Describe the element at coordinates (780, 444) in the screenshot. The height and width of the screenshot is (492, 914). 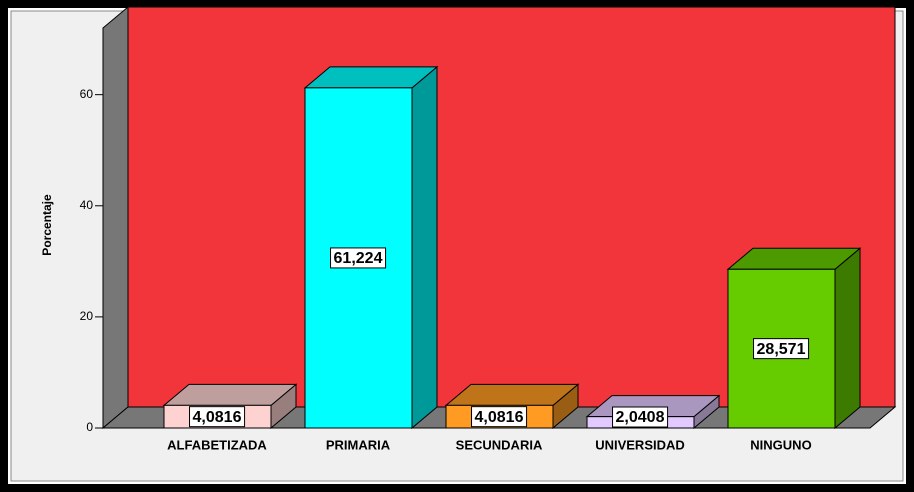
I see `x-tick-label: NINGUNO` at that location.